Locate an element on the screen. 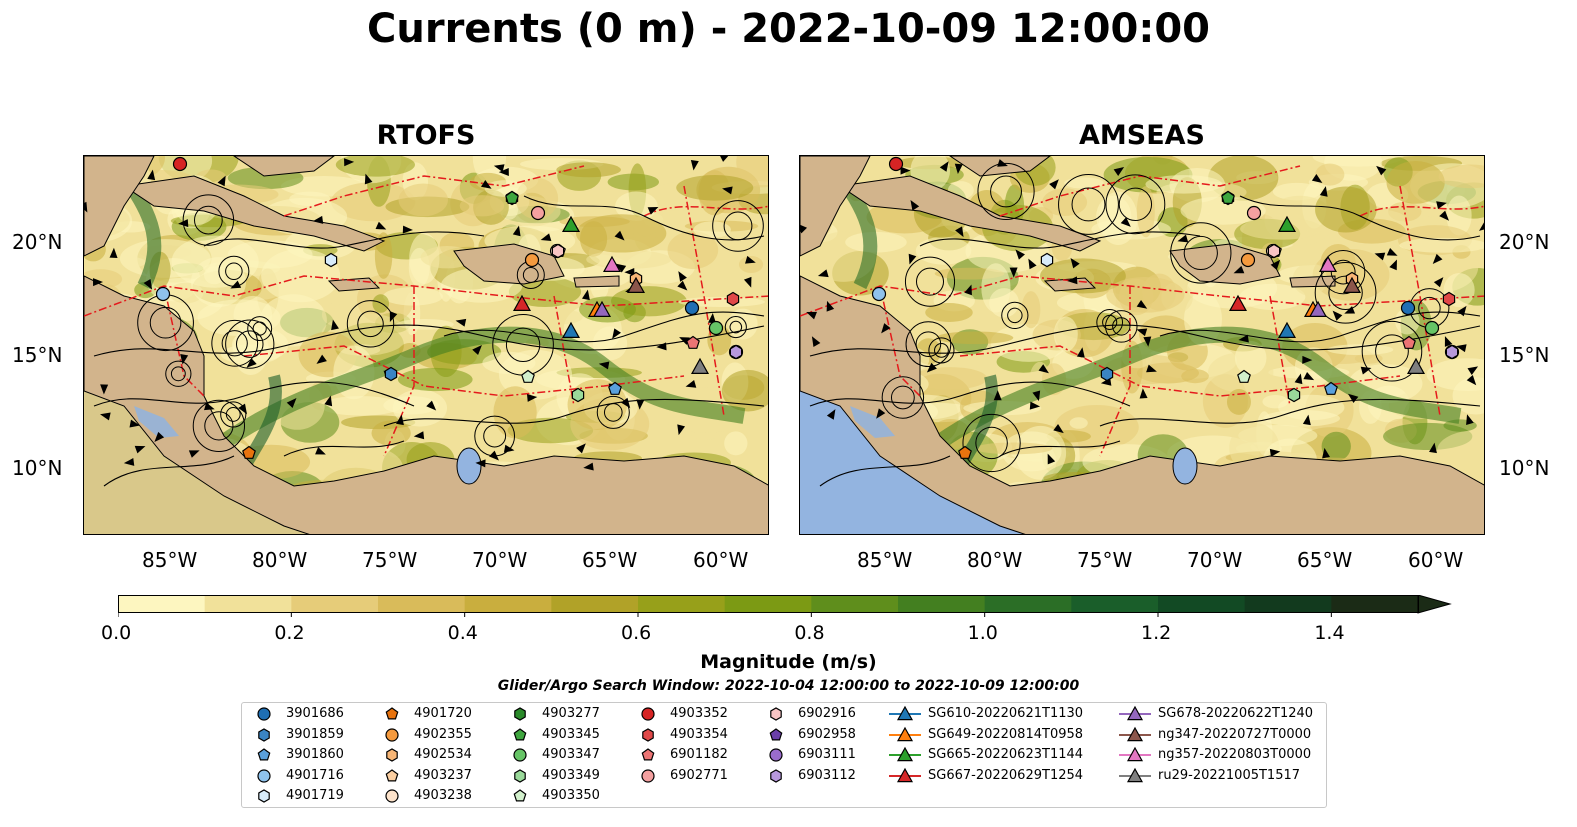 The width and height of the screenshot is (1577, 827). lat-label-right: 10°N is located at coordinates (1524, 468).